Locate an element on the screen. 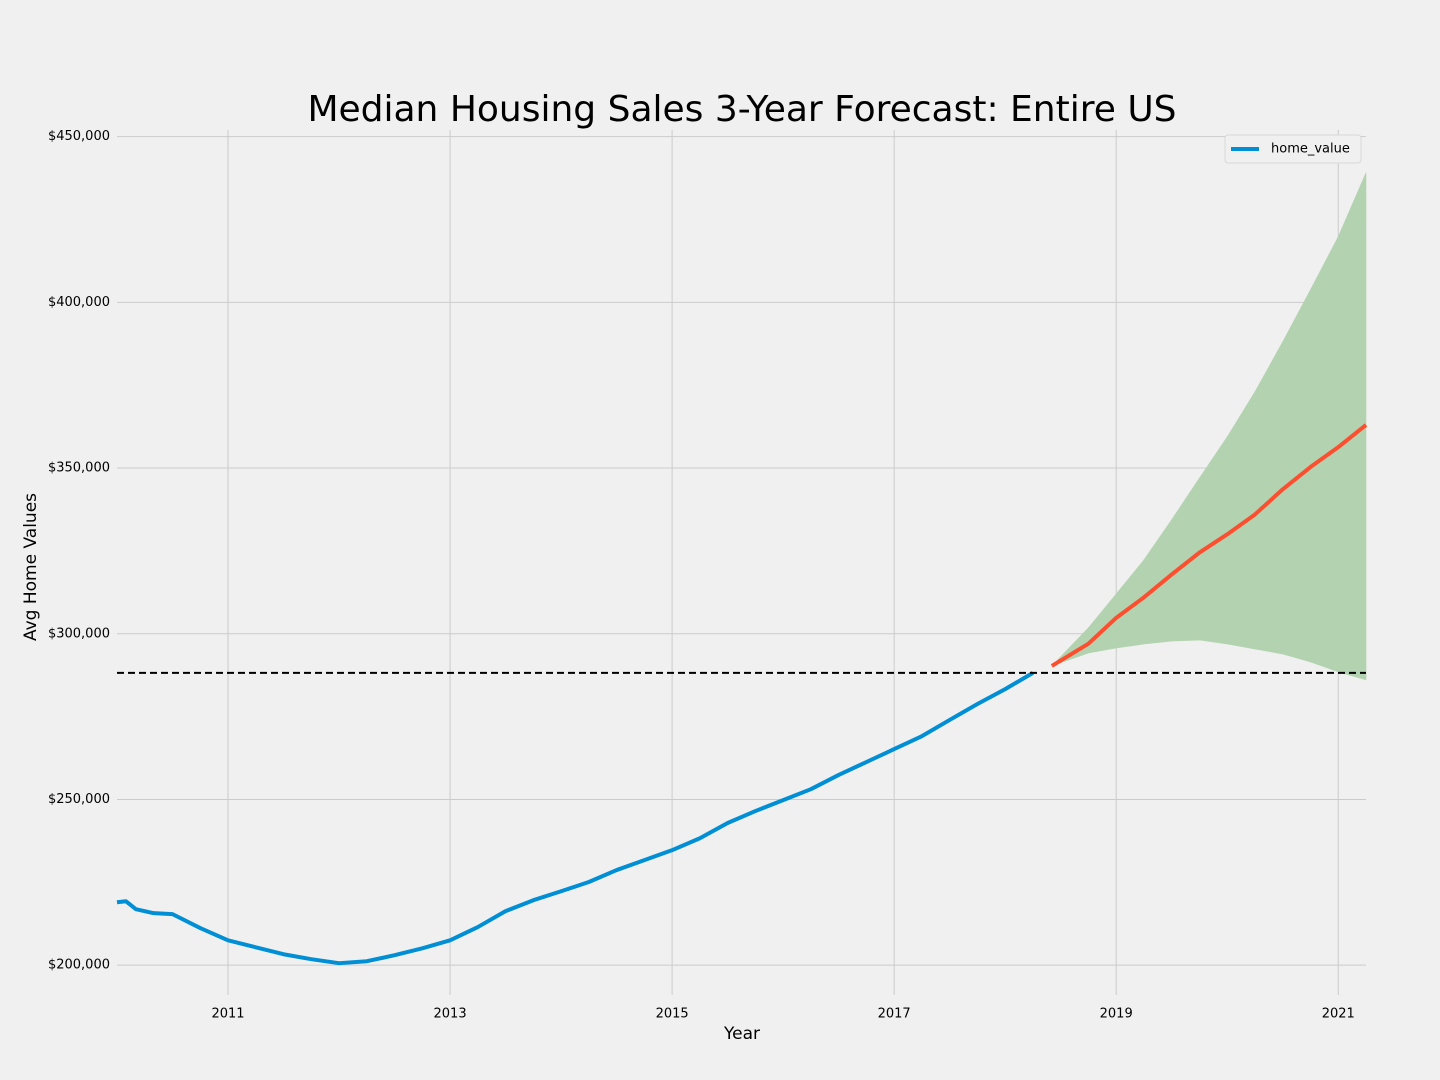 This screenshot has width=1440, height=1080. y-tick-label: $250,000 is located at coordinates (79, 799).